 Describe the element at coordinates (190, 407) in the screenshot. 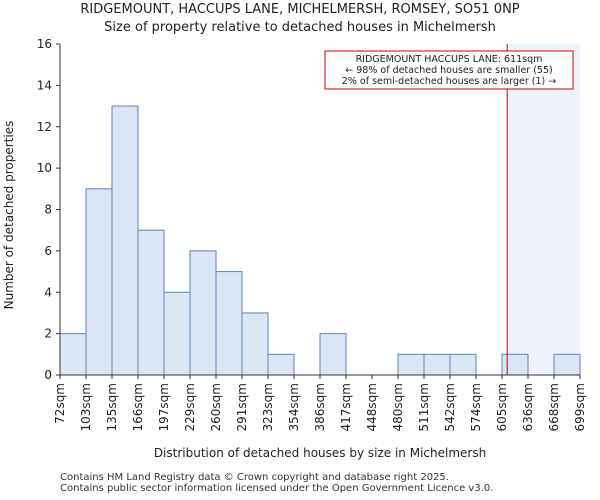

I see `x-tick-label-229sqm: 229sqm` at that location.